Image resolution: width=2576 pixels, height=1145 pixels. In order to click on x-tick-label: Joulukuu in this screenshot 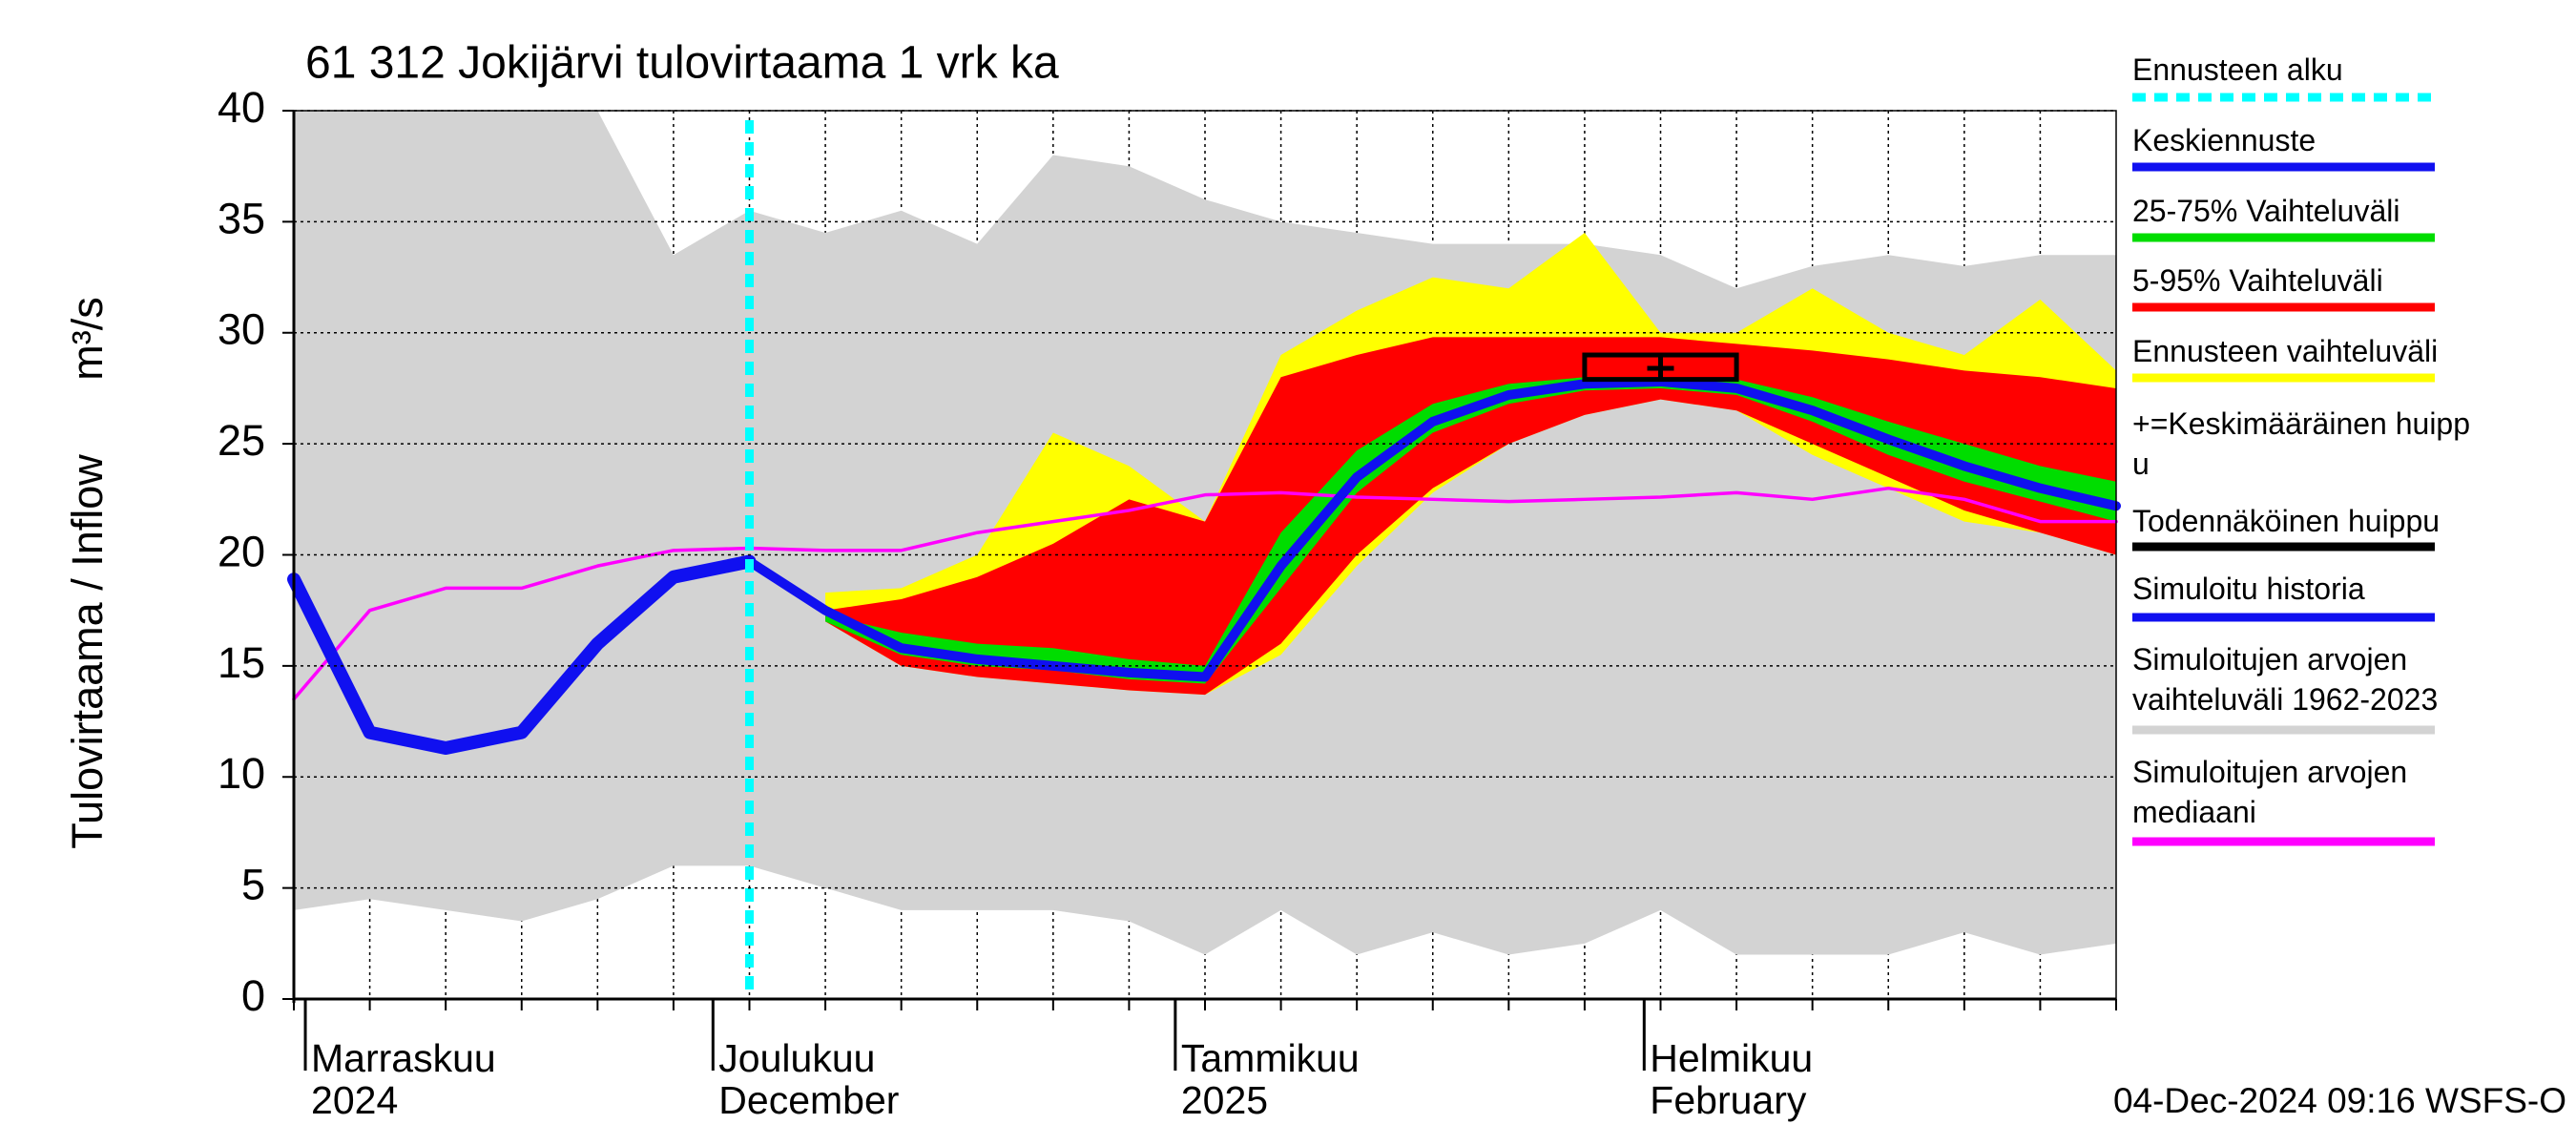, I will do `click(796, 1058)`.